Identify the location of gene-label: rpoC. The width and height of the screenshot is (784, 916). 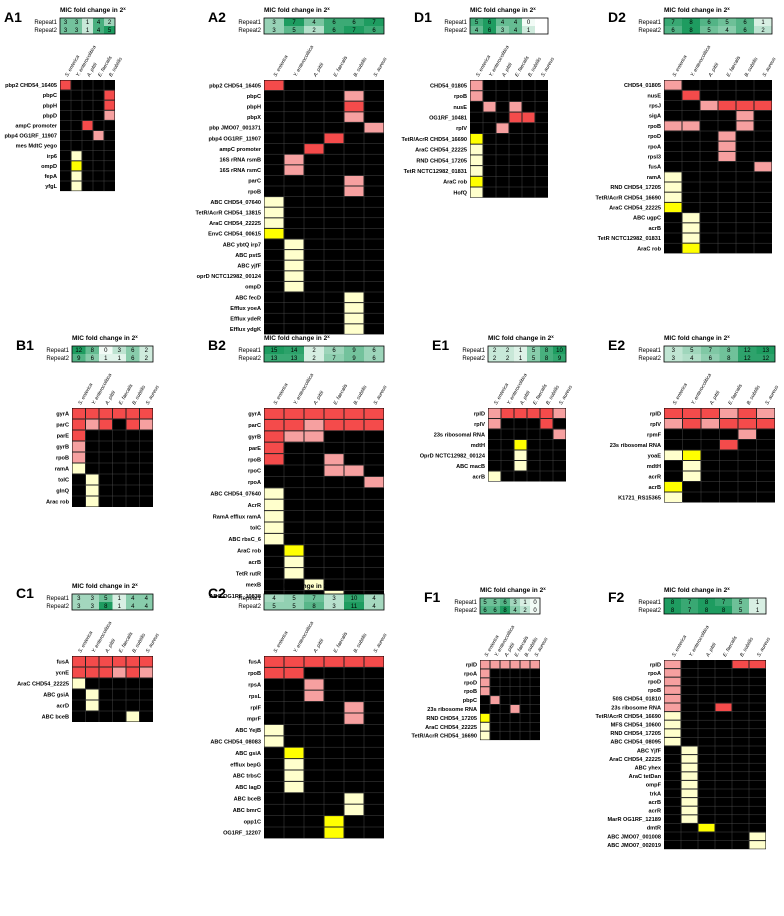
(254, 472).